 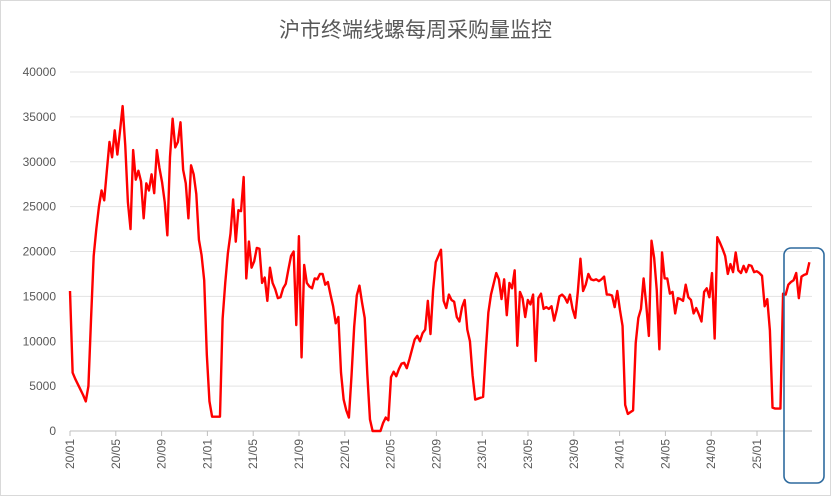 I want to click on x-tick-label: 24/01, so click(x=620, y=454).